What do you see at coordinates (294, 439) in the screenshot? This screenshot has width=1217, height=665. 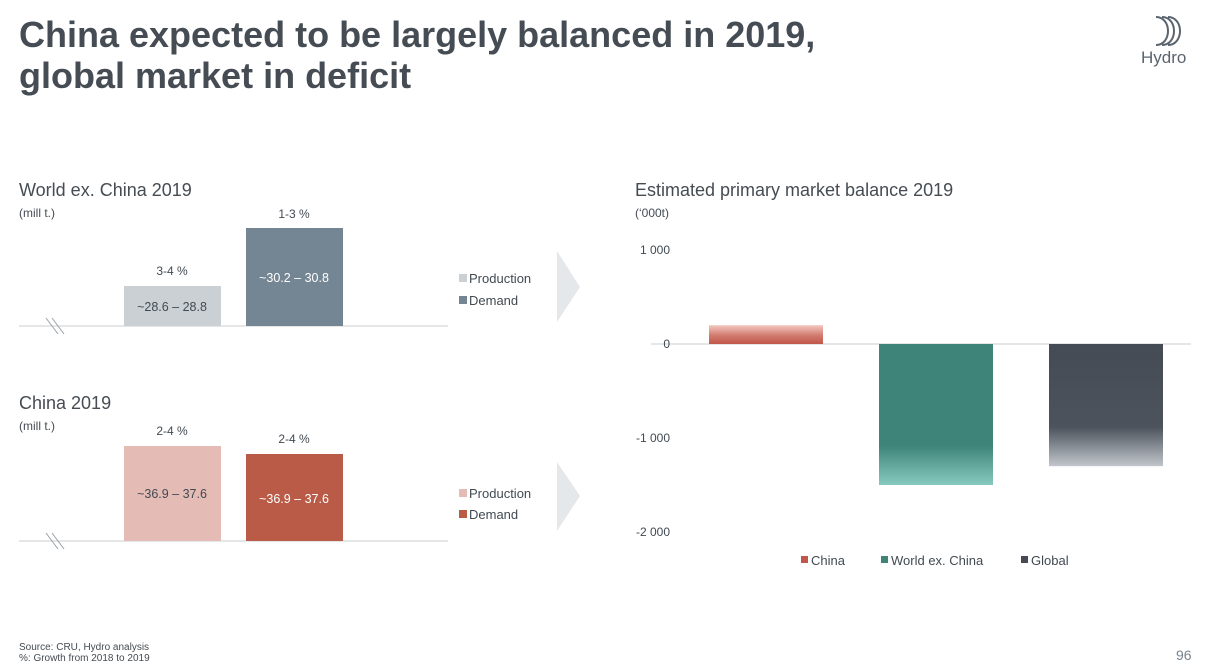 I see `growth-label-china-demand: 2-4 %` at bounding box center [294, 439].